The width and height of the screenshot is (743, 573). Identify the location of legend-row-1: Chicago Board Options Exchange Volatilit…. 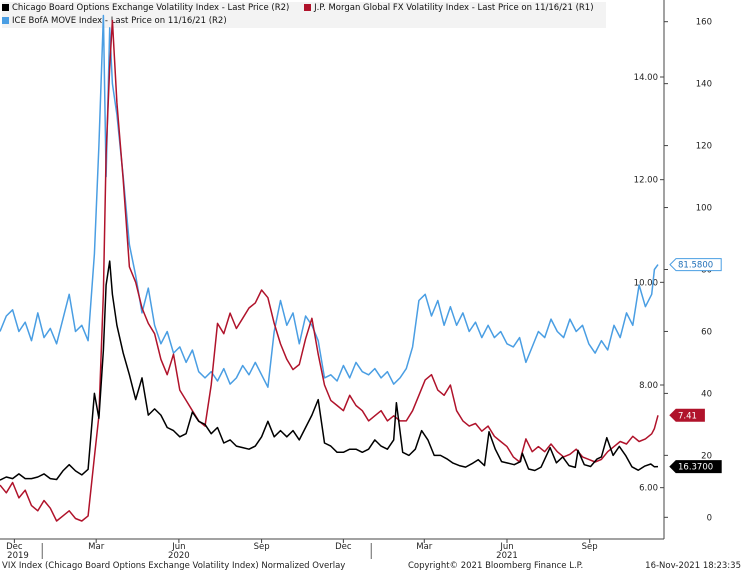
(304, 8).